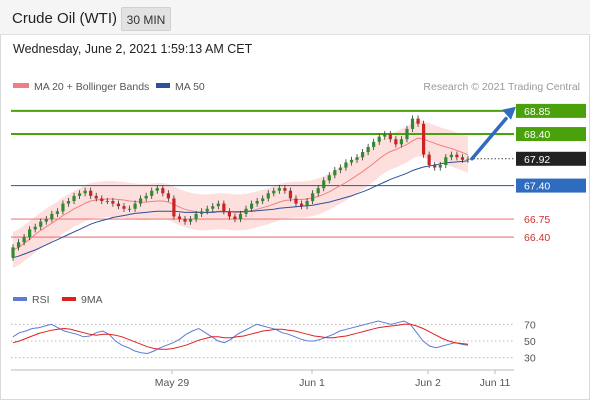  What do you see at coordinates (537, 187) in the screenshot?
I see `level-tag-text-67.40: 67.40` at bounding box center [537, 187].